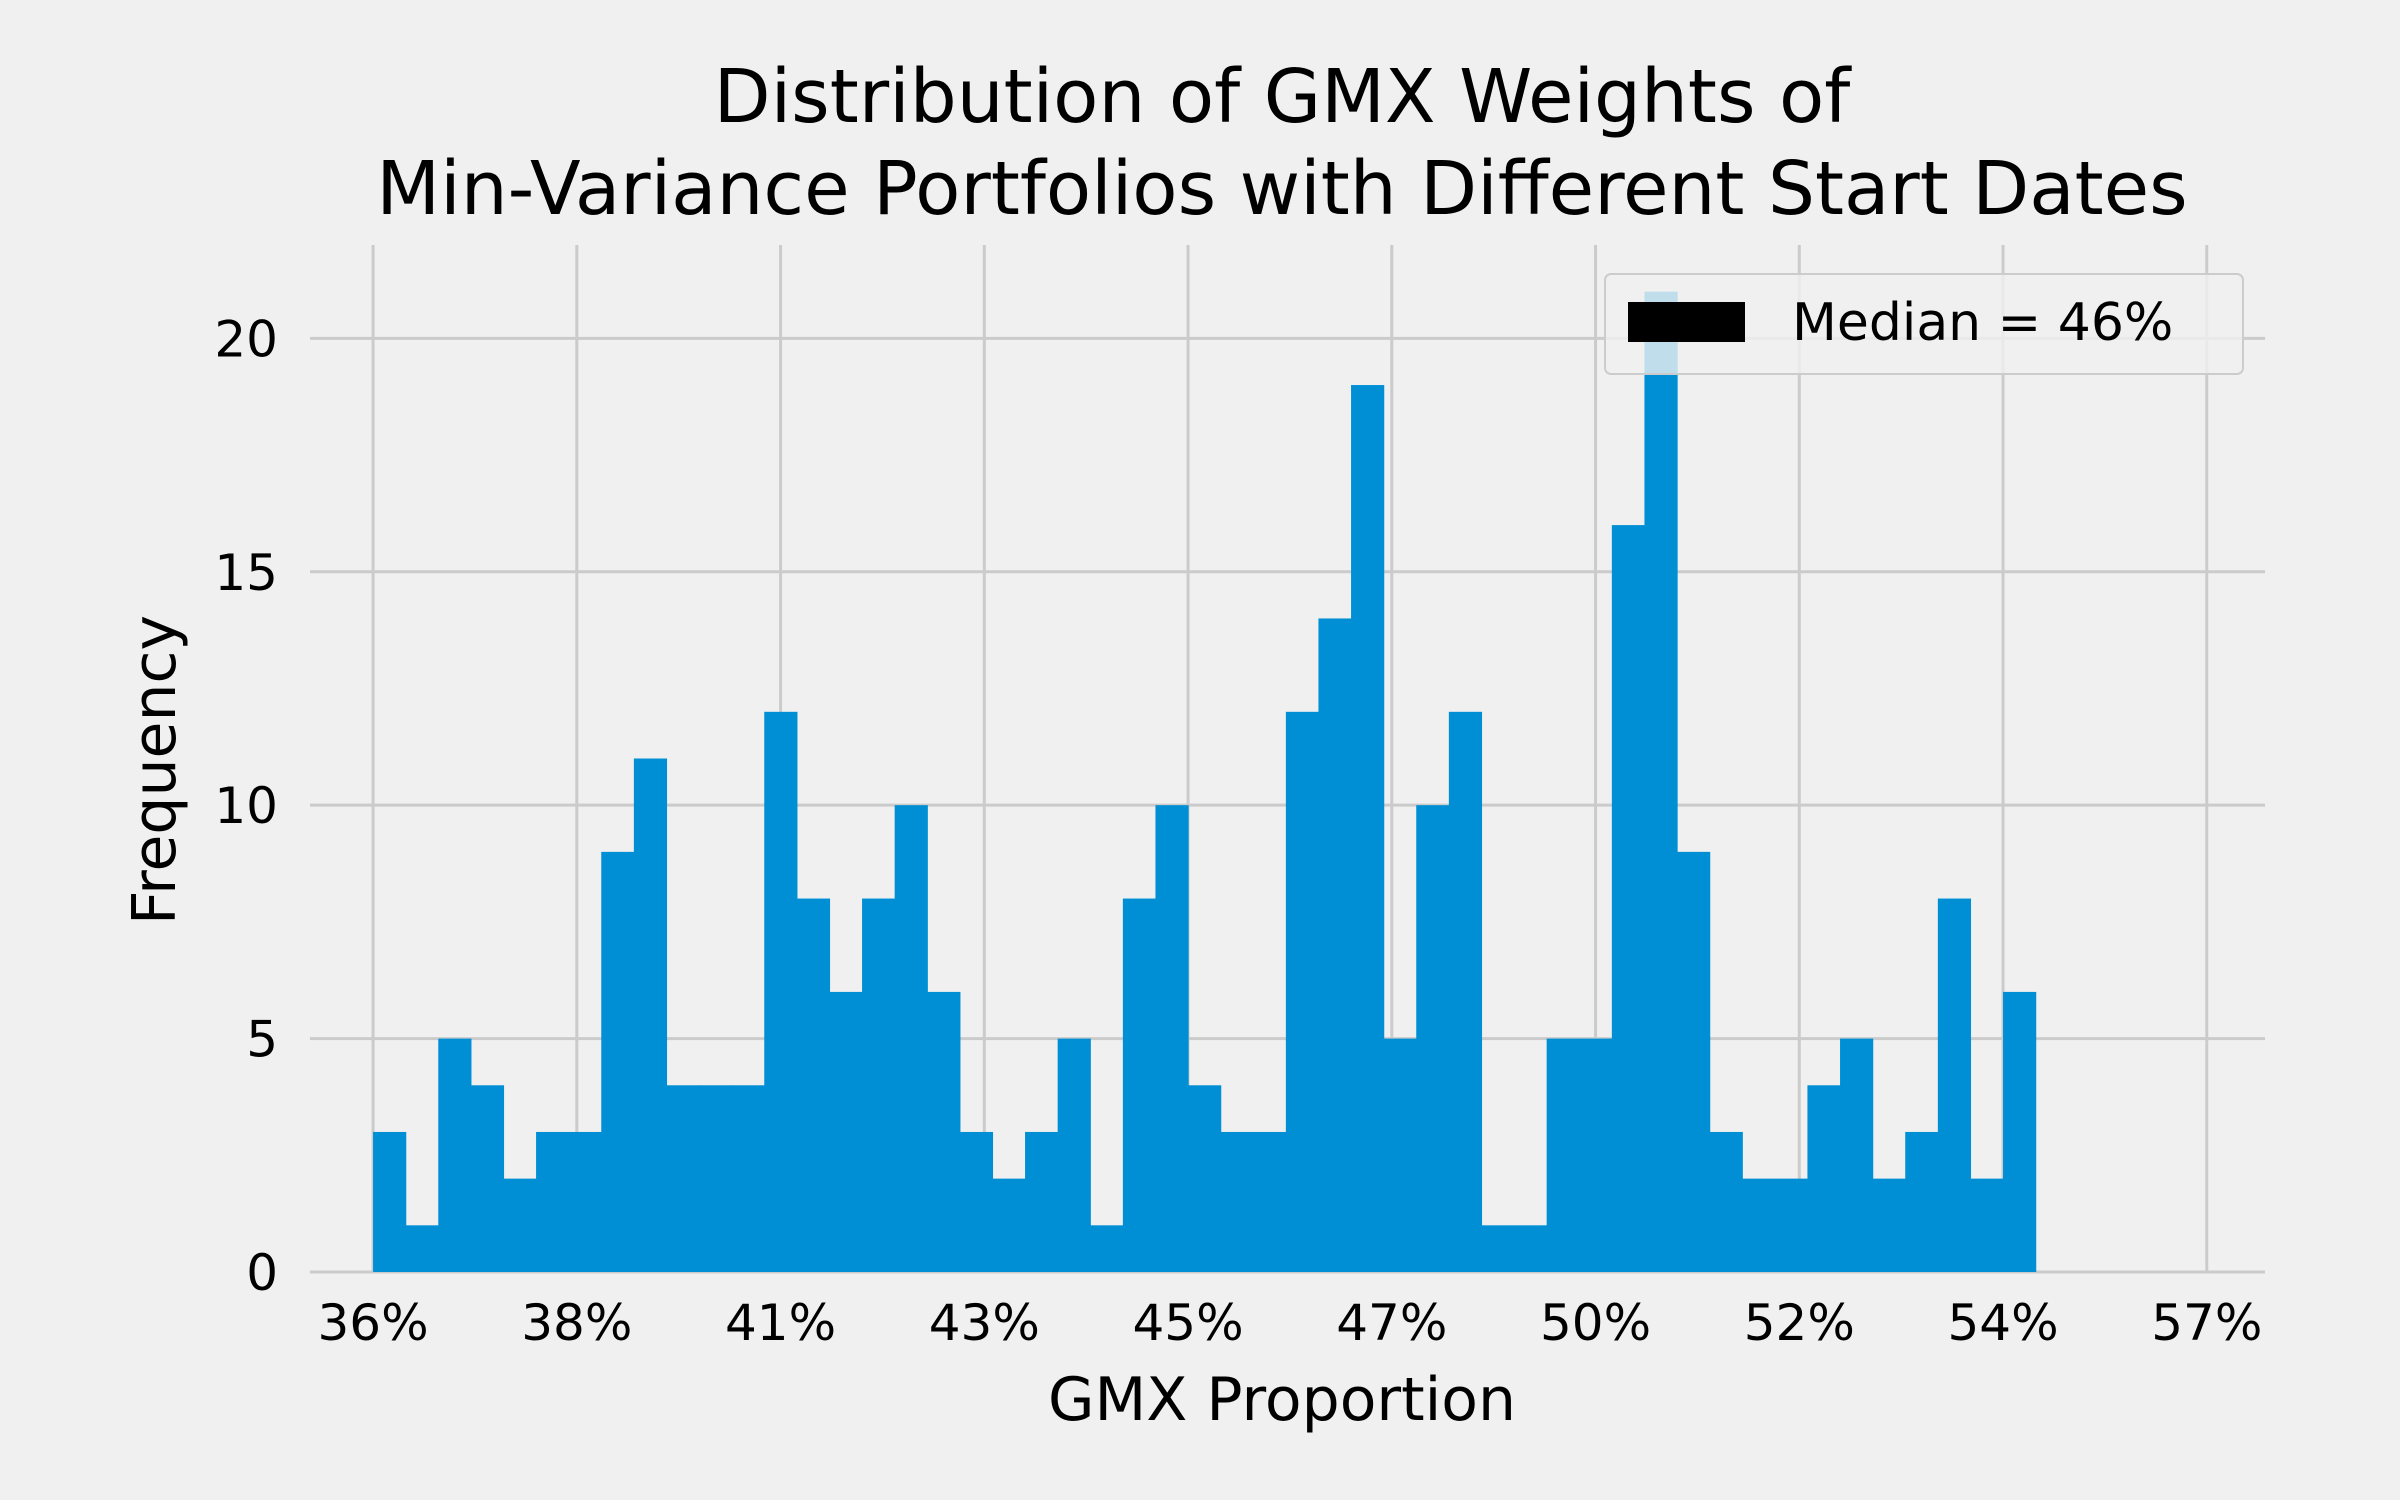  What do you see at coordinates (576, 1323) in the screenshot?
I see `x-tick-label: 38%` at bounding box center [576, 1323].